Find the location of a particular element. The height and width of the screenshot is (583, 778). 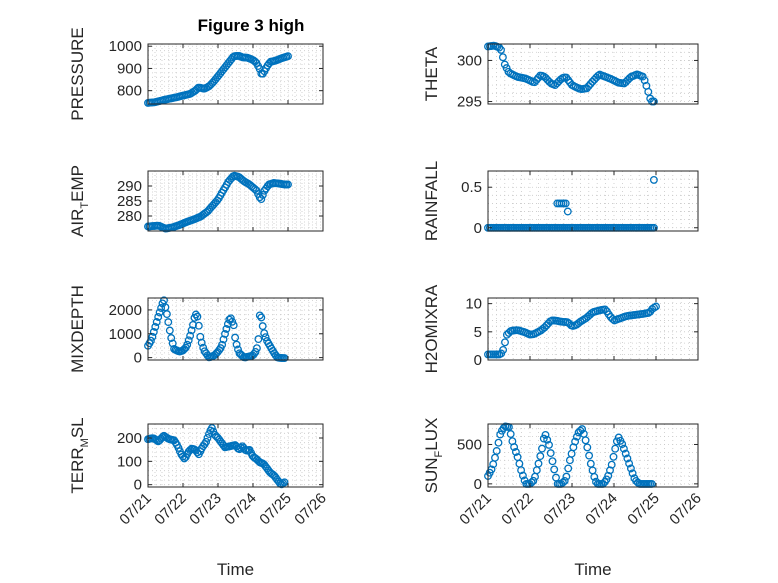

panel-h2omixra: 0 5 10 H2OMIXRA is located at coordinates (560, 328).